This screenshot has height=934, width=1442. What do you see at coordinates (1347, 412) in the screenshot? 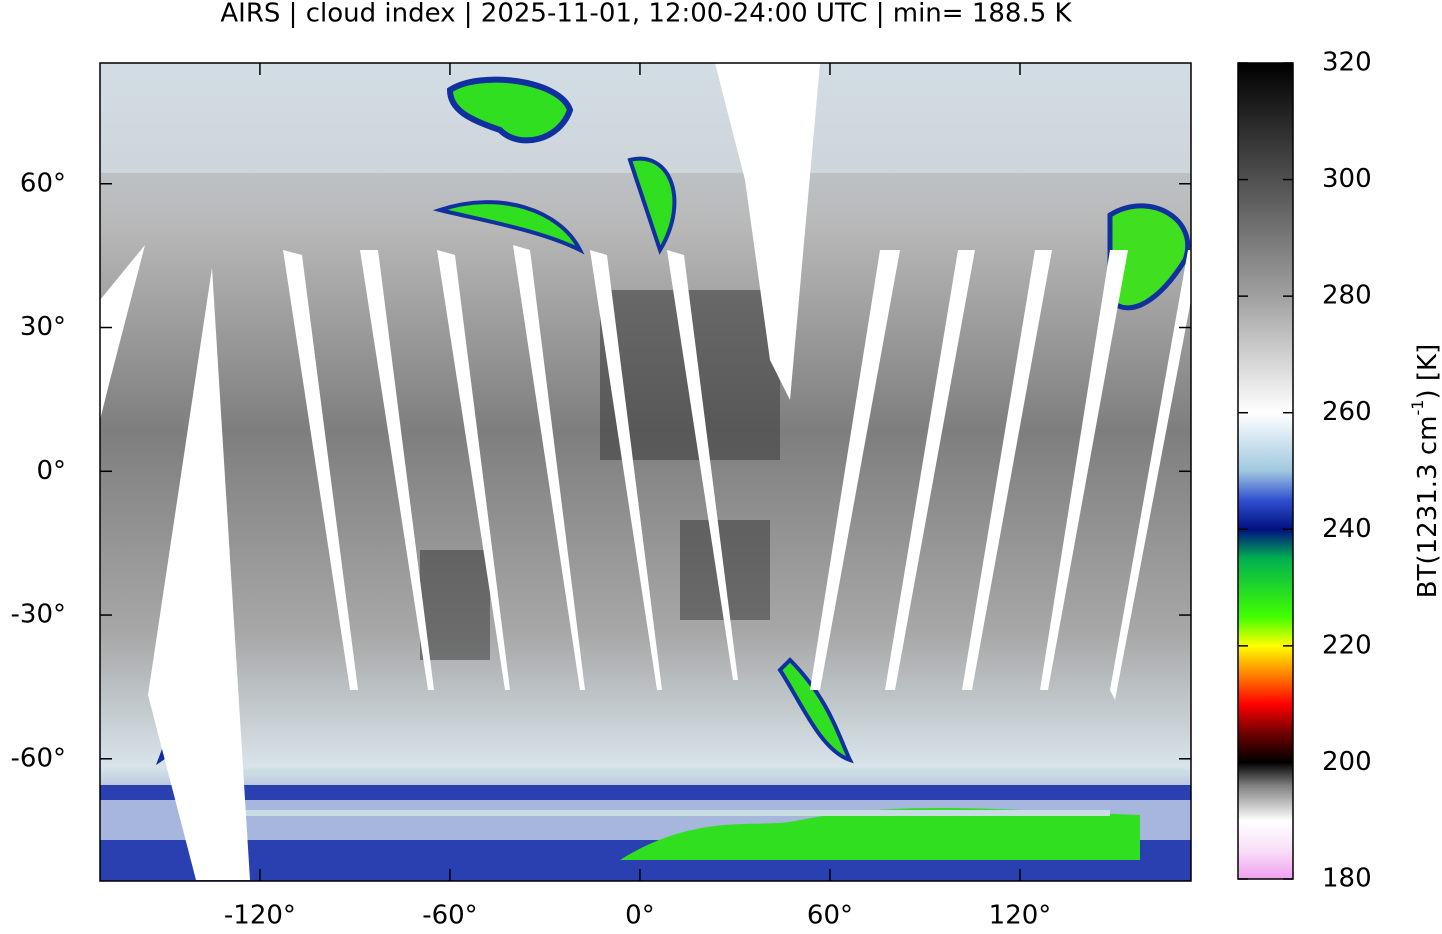
I see `colorbar-tick-label: 260` at bounding box center [1347, 412].